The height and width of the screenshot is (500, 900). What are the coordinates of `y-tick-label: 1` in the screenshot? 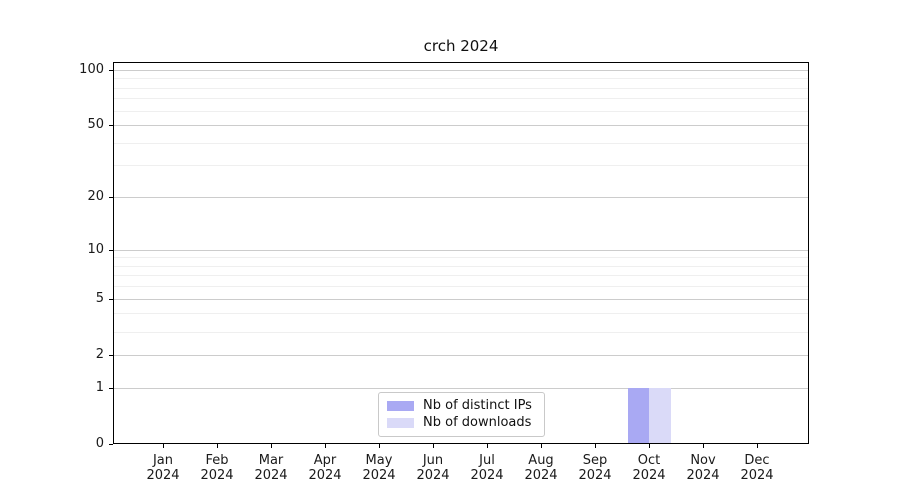 It's located at (99, 387).